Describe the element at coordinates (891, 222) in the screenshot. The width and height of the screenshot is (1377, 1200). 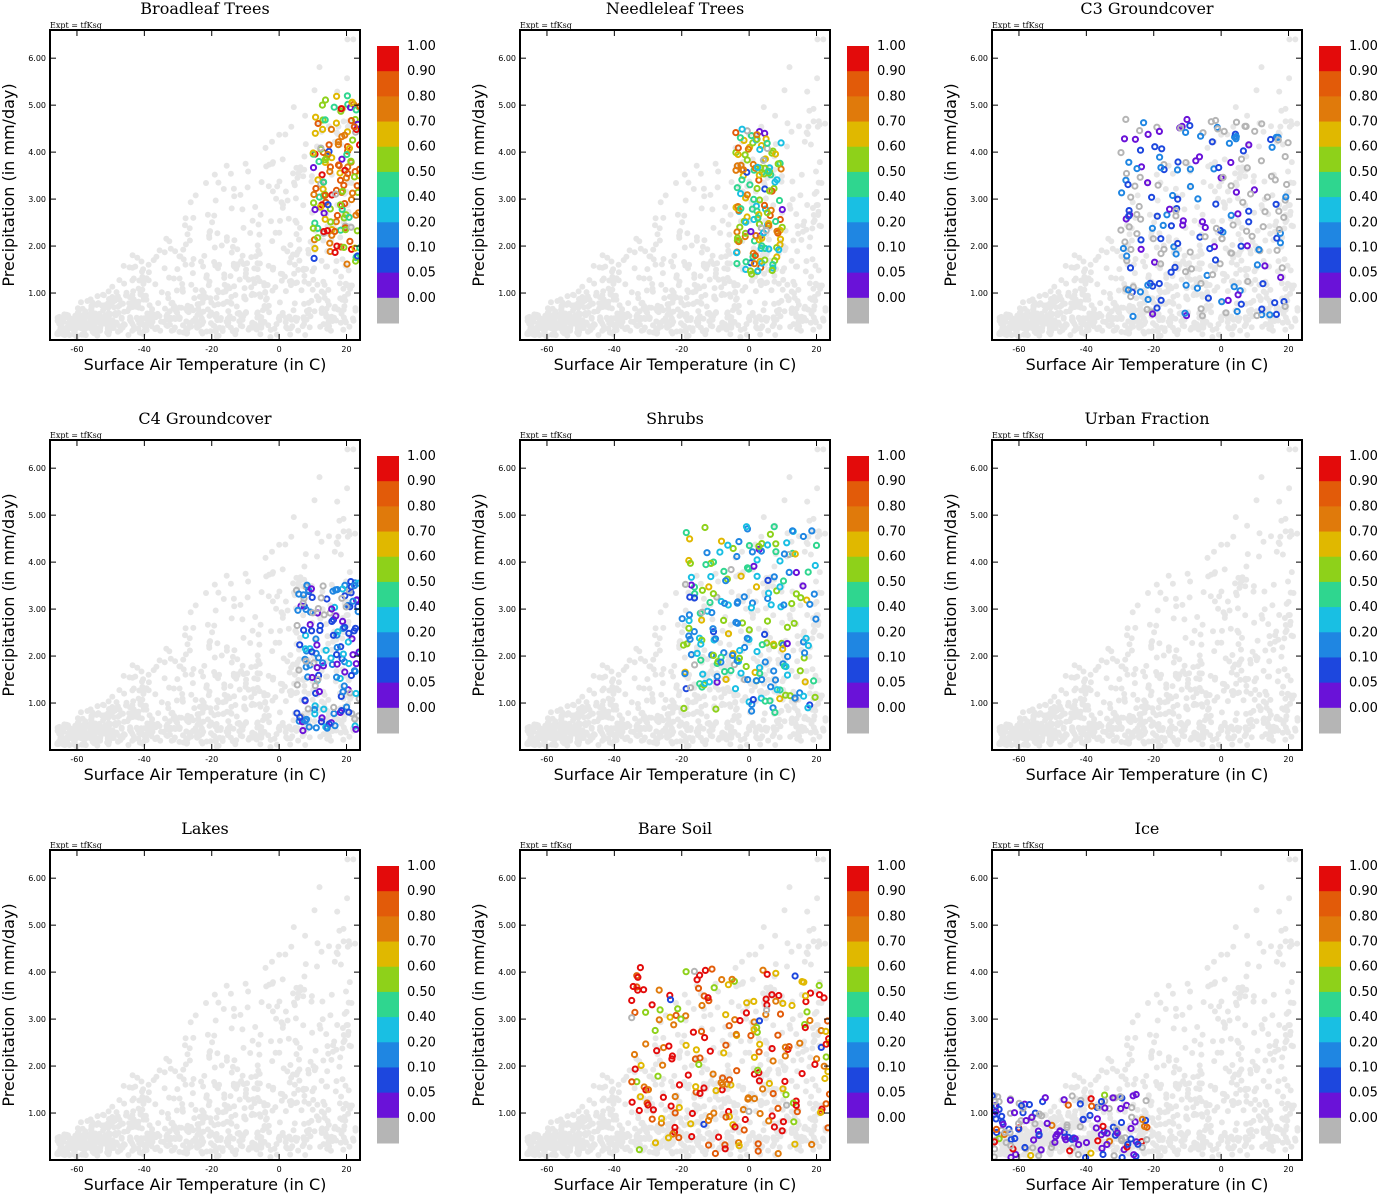
I see `colorbar-label: 0.20` at that location.